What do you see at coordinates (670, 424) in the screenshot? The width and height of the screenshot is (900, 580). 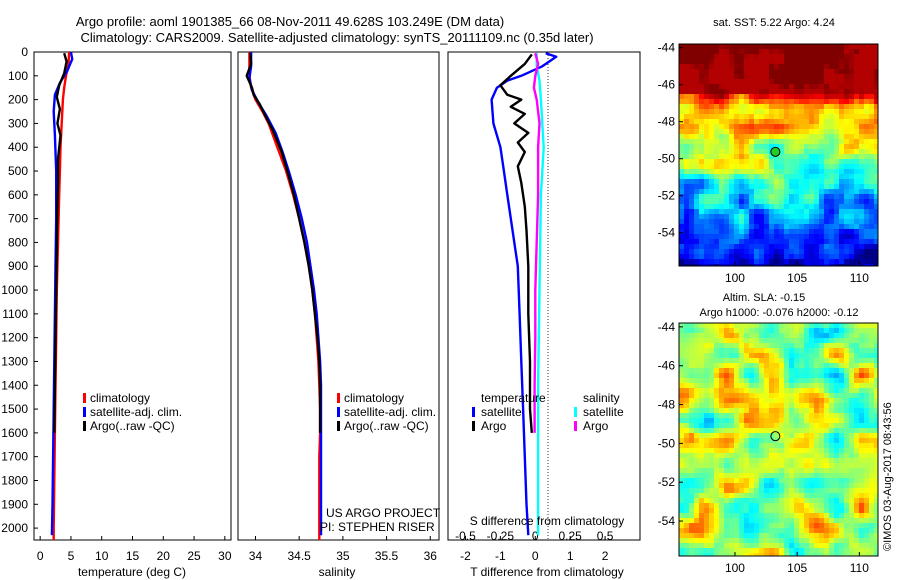 I see `sla-map-lat-ticks: -44-46-48-50-52-54` at bounding box center [670, 424].